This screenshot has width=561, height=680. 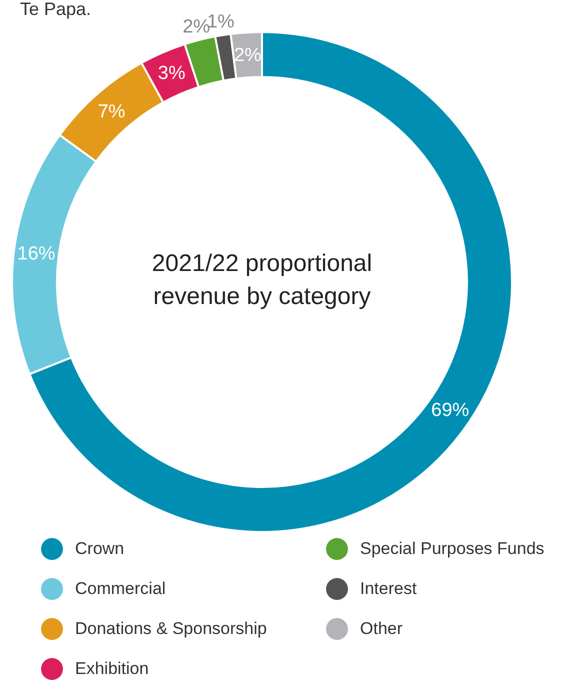 What do you see at coordinates (262, 280) in the screenshot?
I see `text: 2021/22 proportional revenue by category` at bounding box center [262, 280].